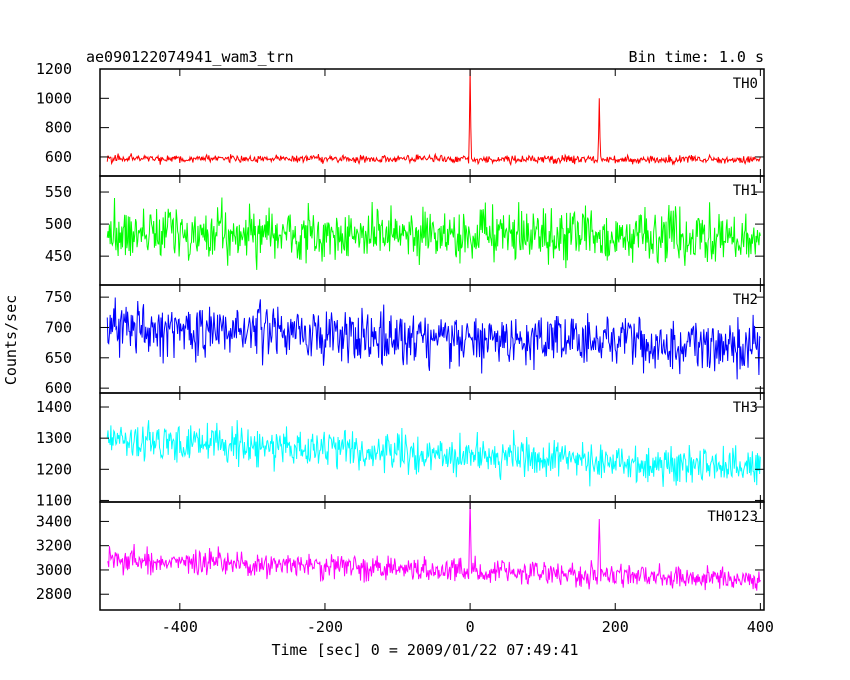 The height and width of the screenshot is (680, 850). I want to click on x-axis-label: Time [sec] 0 = 2009/01/22 07:49:41, so click(424, 650).